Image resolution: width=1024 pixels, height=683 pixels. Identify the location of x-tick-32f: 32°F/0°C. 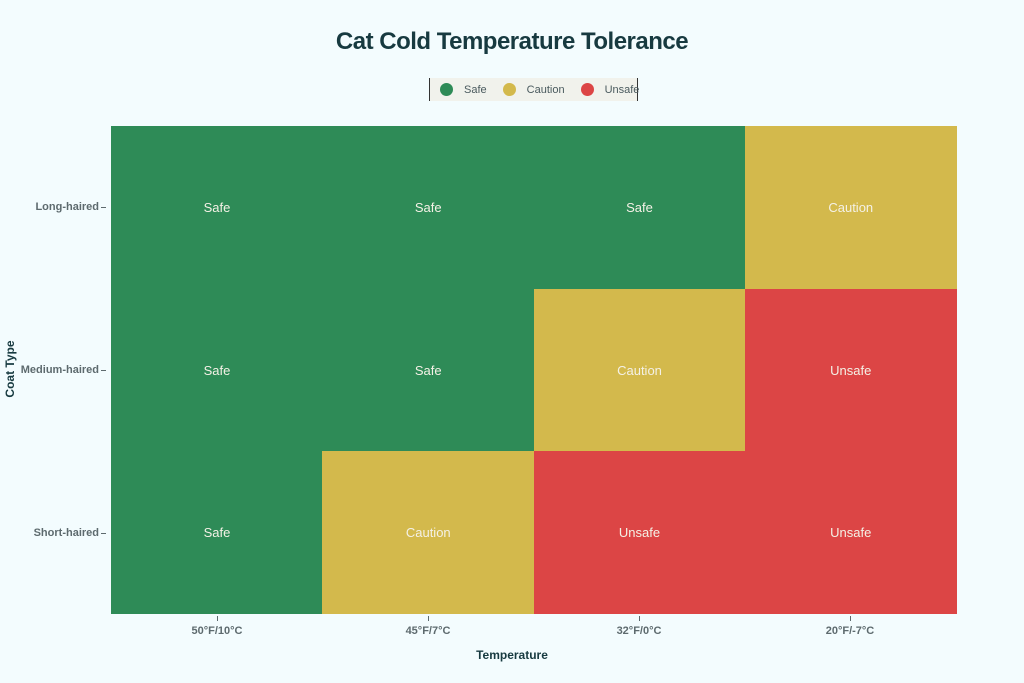
(639, 626).